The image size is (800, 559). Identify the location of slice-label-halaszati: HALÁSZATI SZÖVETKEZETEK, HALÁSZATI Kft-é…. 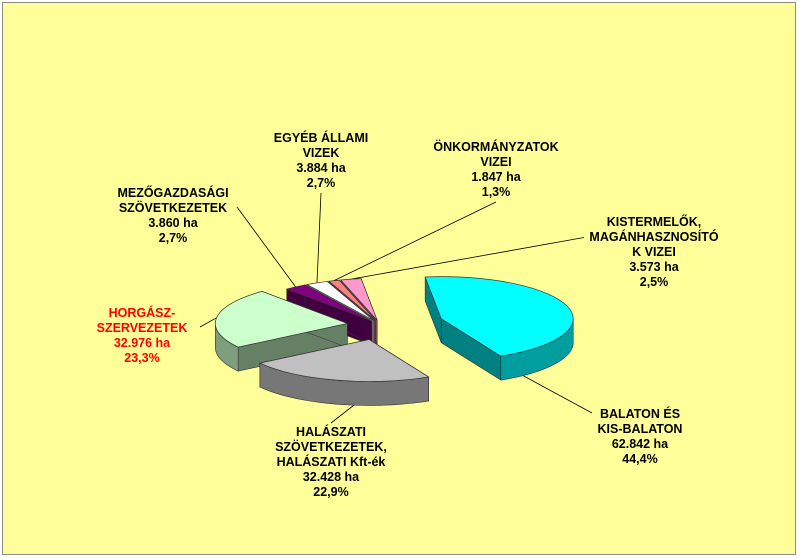
(331, 462).